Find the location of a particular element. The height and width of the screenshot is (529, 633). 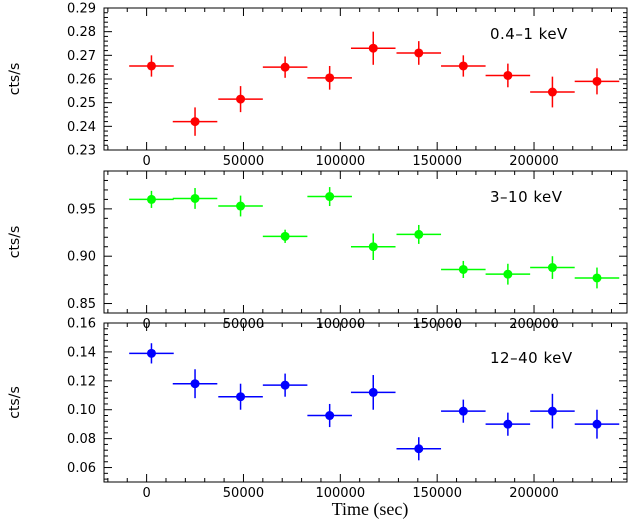

y-tick-label: 0.10 is located at coordinates (81, 410).